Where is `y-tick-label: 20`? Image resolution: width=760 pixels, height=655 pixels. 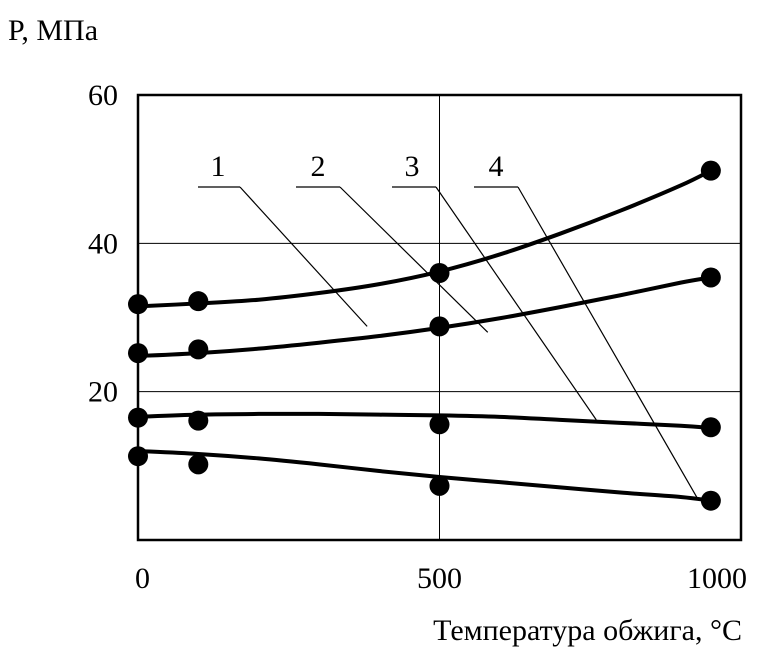 y-tick-label: 20 is located at coordinates (103, 392).